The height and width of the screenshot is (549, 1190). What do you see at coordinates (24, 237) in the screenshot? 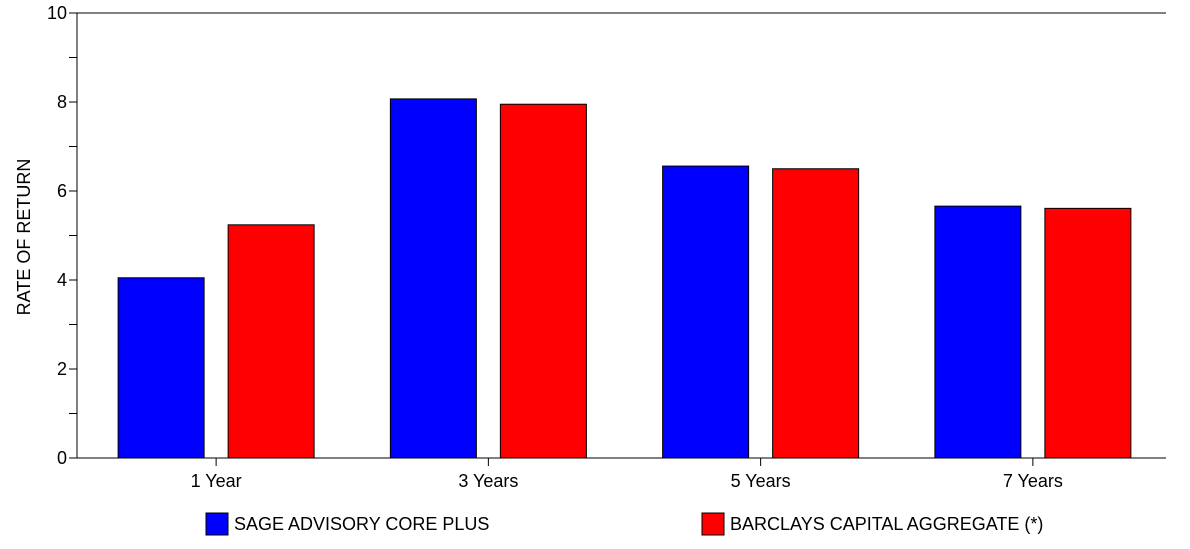
I see `y-axis-title: RATE OF RETURN` at bounding box center [24, 237].